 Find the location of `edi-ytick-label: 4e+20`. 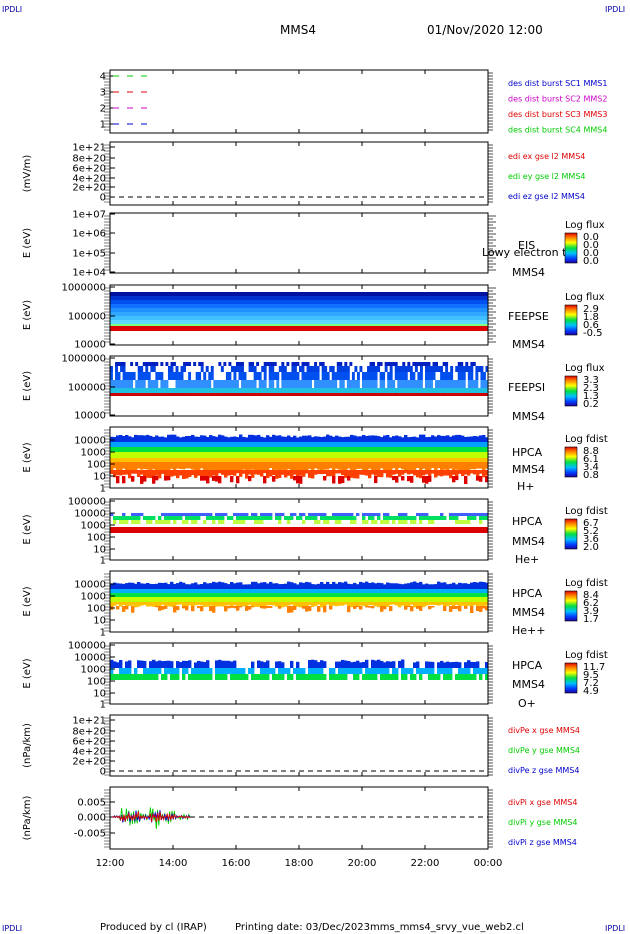

edi-ytick-label: 4e+20 is located at coordinates (89, 179).